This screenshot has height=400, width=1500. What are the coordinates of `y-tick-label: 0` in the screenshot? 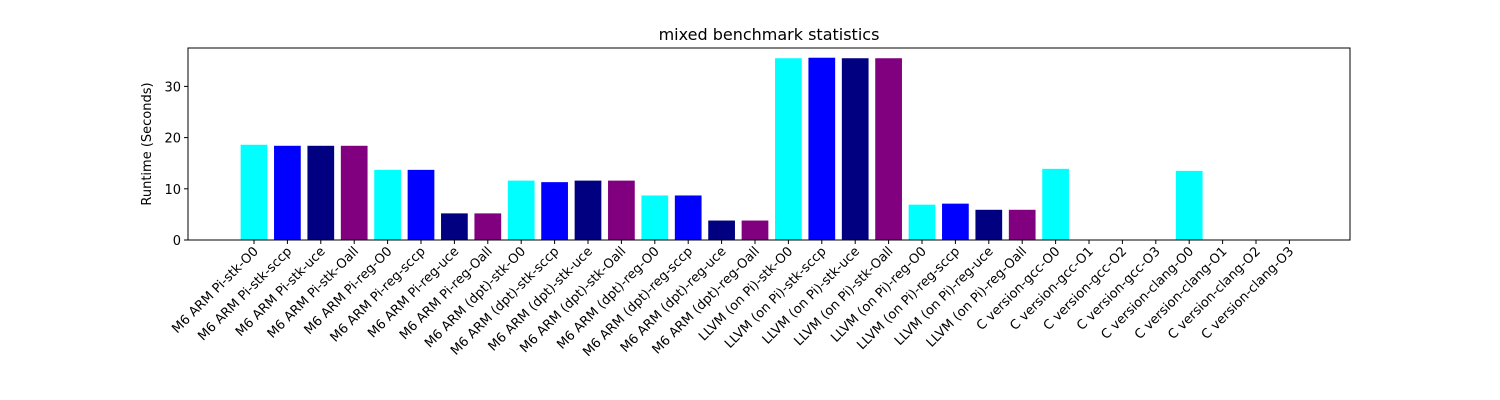 It's located at (177, 241).